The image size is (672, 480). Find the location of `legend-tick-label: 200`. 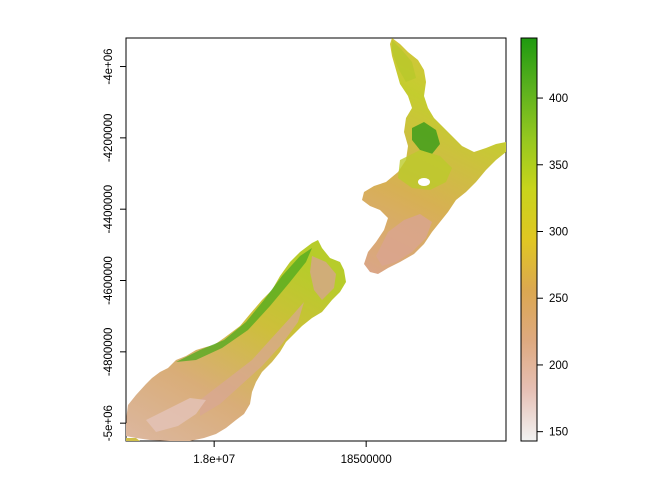

legend-tick-label: 200 is located at coordinates (558, 366).